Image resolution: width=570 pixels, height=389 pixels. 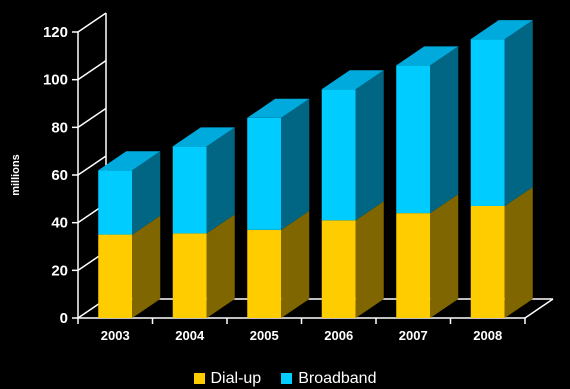 What do you see at coordinates (115, 276) in the screenshot?
I see `bar-dial-up-2003` at bounding box center [115, 276].